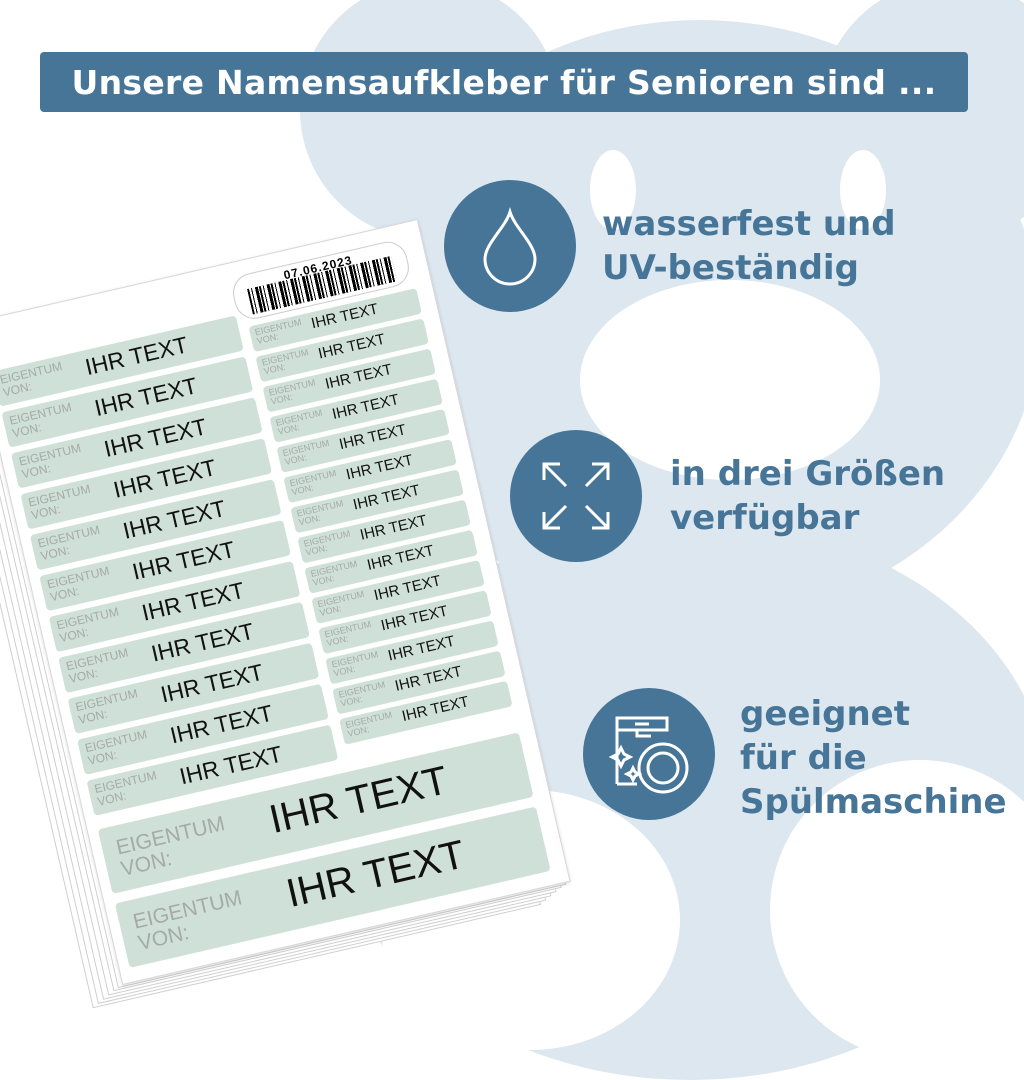  What do you see at coordinates (808, 496) in the screenshot?
I see `feature-sizes: in drei Größen verfügbar` at bounding box center [808, 496].